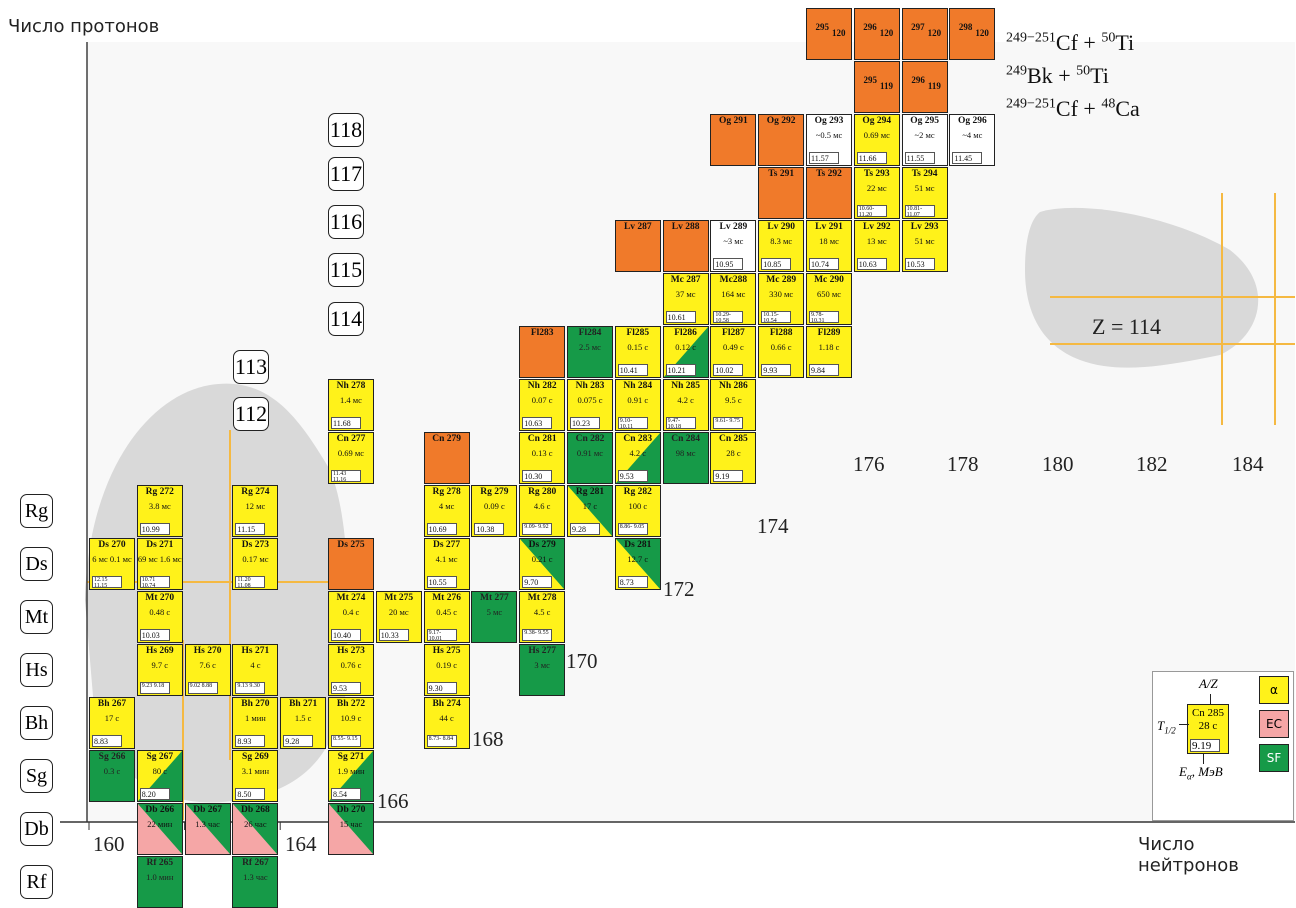 The width and height of the screenshot is (1296, 908). I want to click on nuclide-ds279: Ds 279 0.21 с 9.70, so click(542, 564).